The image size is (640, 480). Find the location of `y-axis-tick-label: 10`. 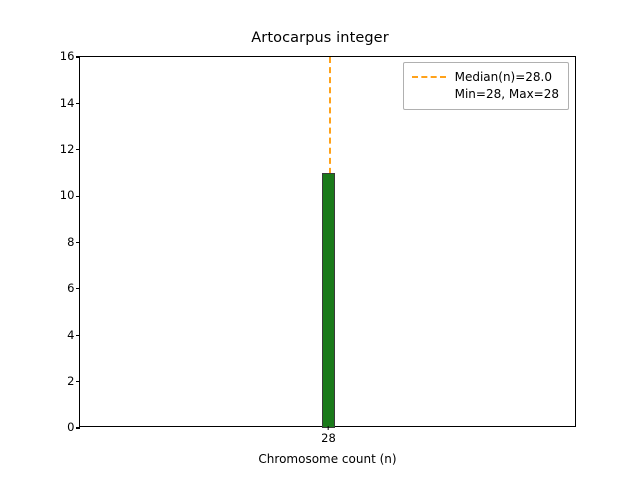

y-axis-tick-label: 10 is located at coordinates (67, 195).